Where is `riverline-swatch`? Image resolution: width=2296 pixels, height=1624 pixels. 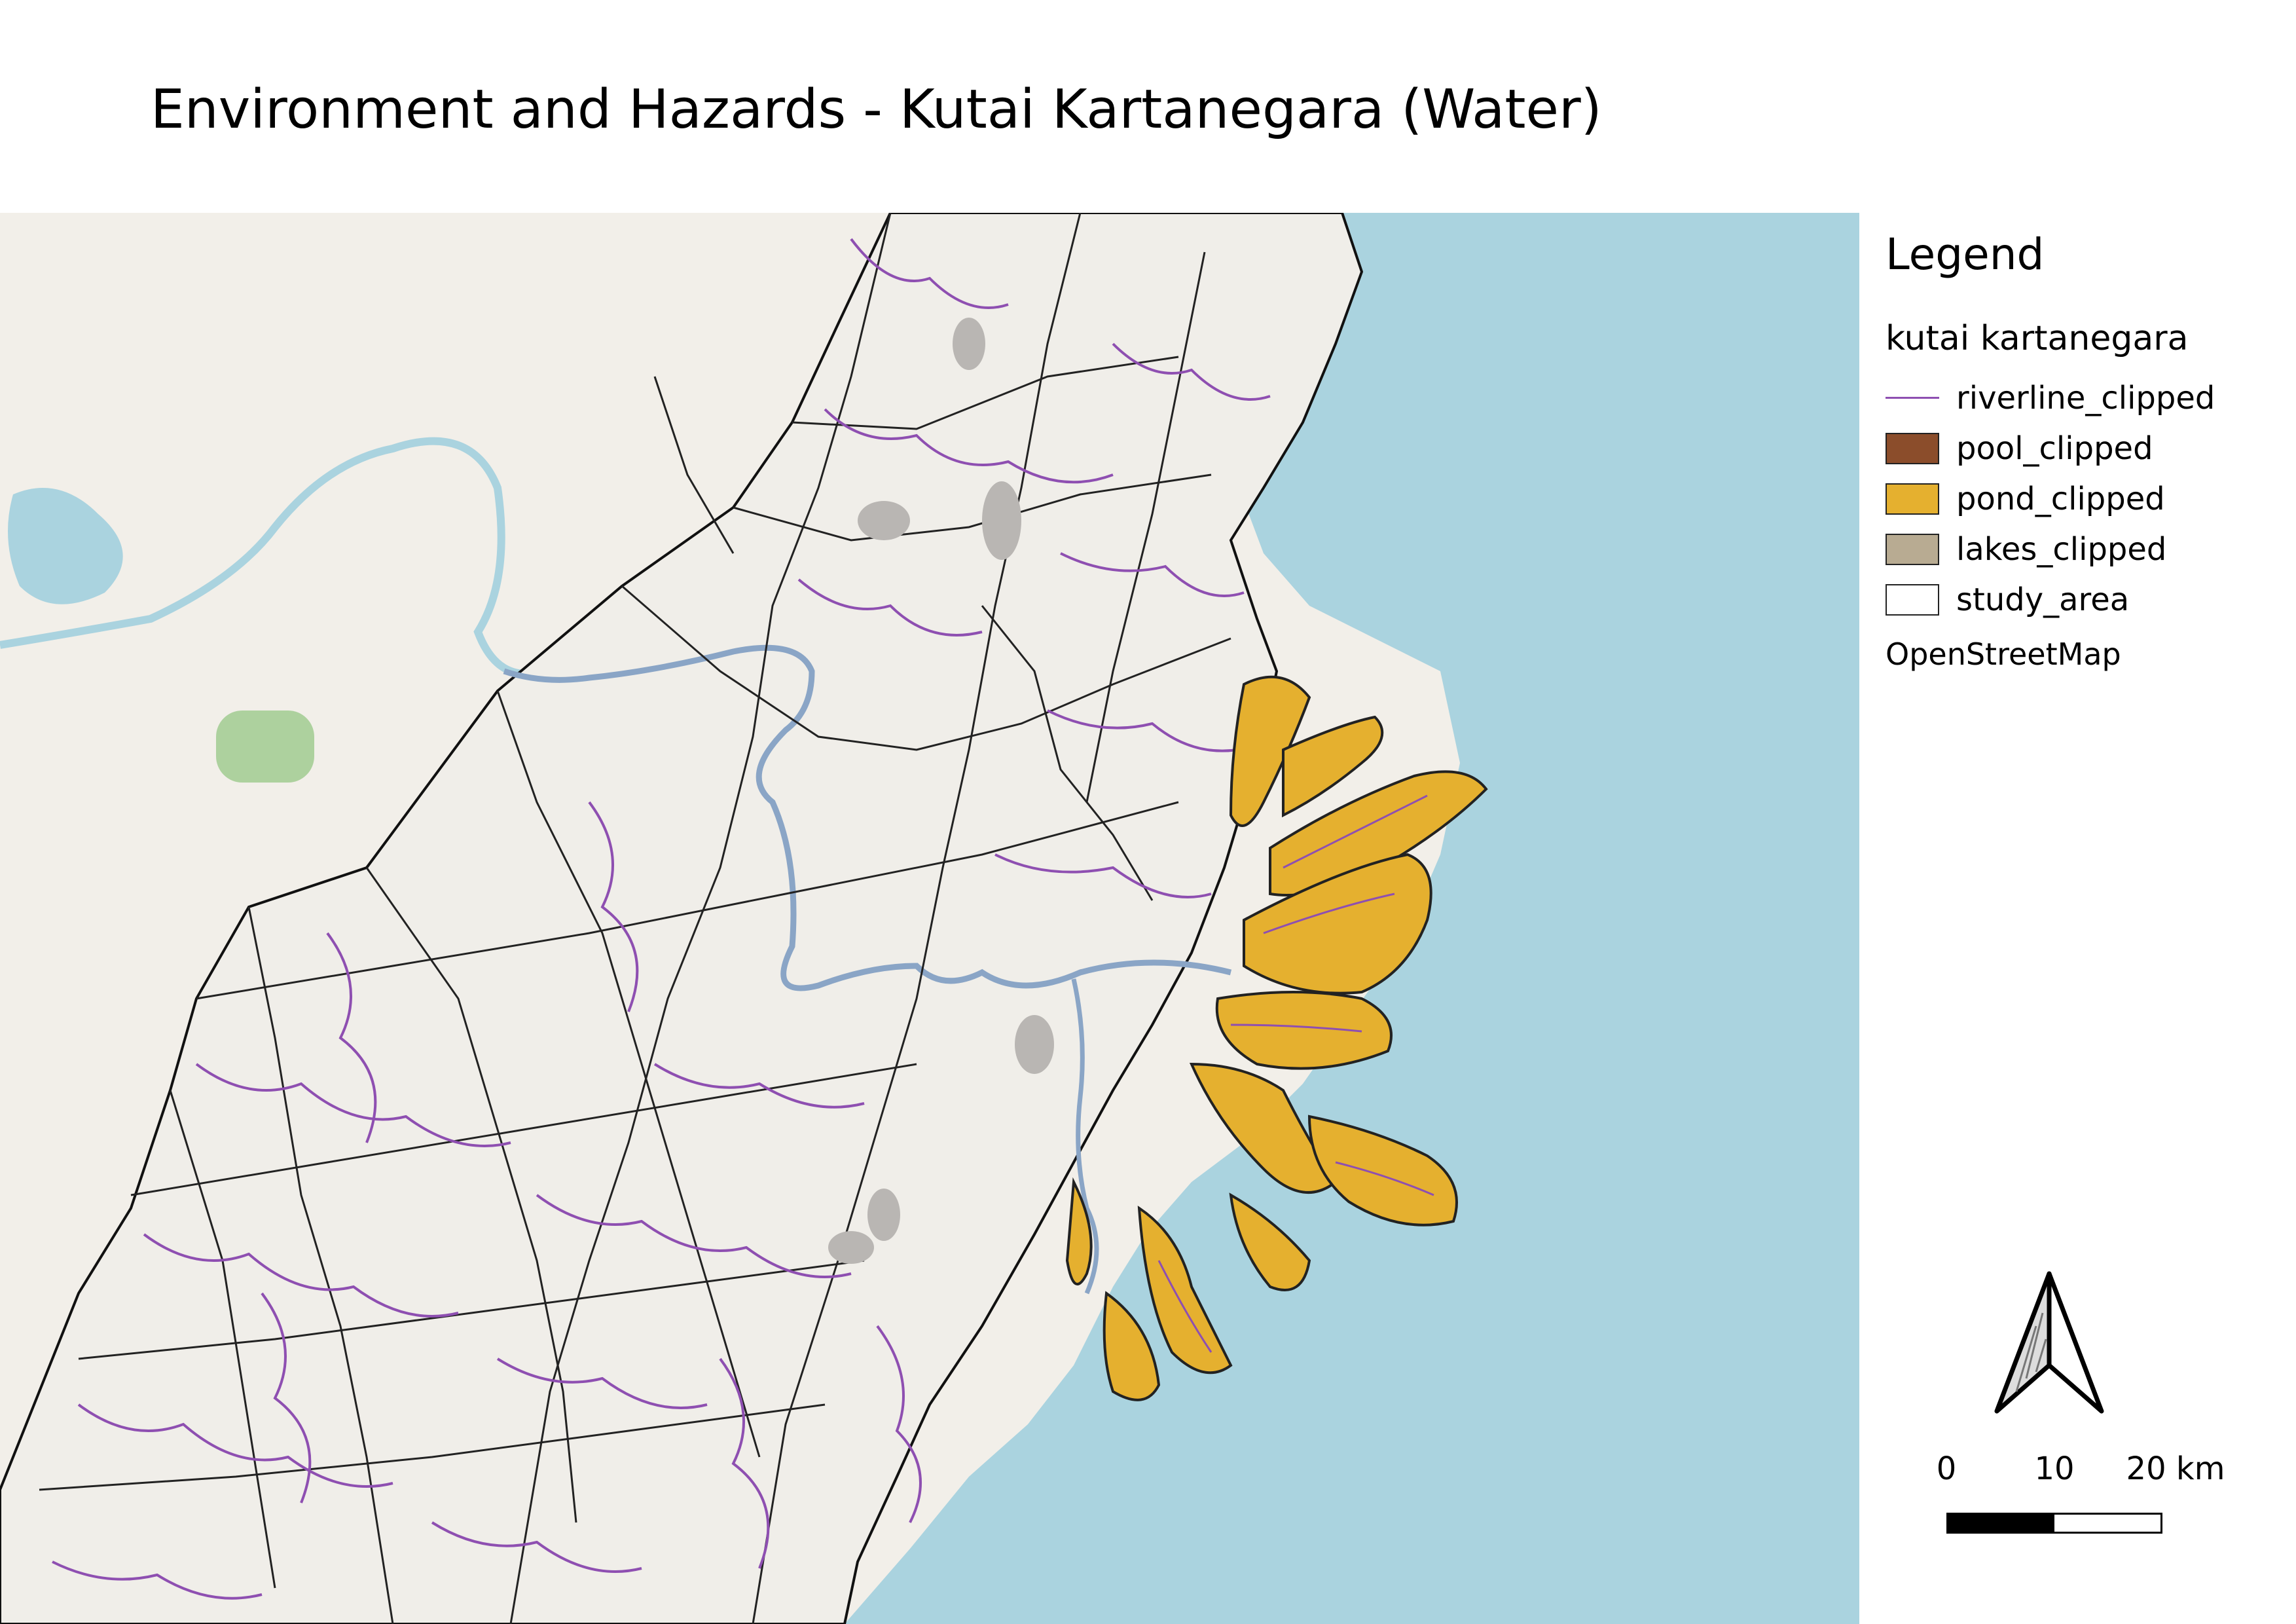
riverline-swatch is located at coordinates (1912, 398).